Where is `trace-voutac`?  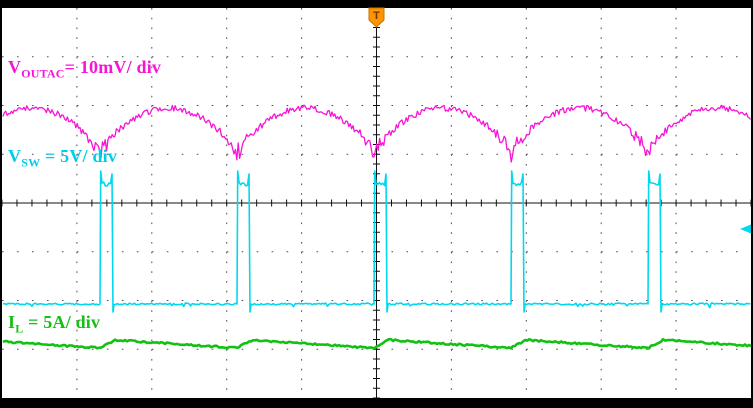 trace-voutac is located at coordinates (377, 133).